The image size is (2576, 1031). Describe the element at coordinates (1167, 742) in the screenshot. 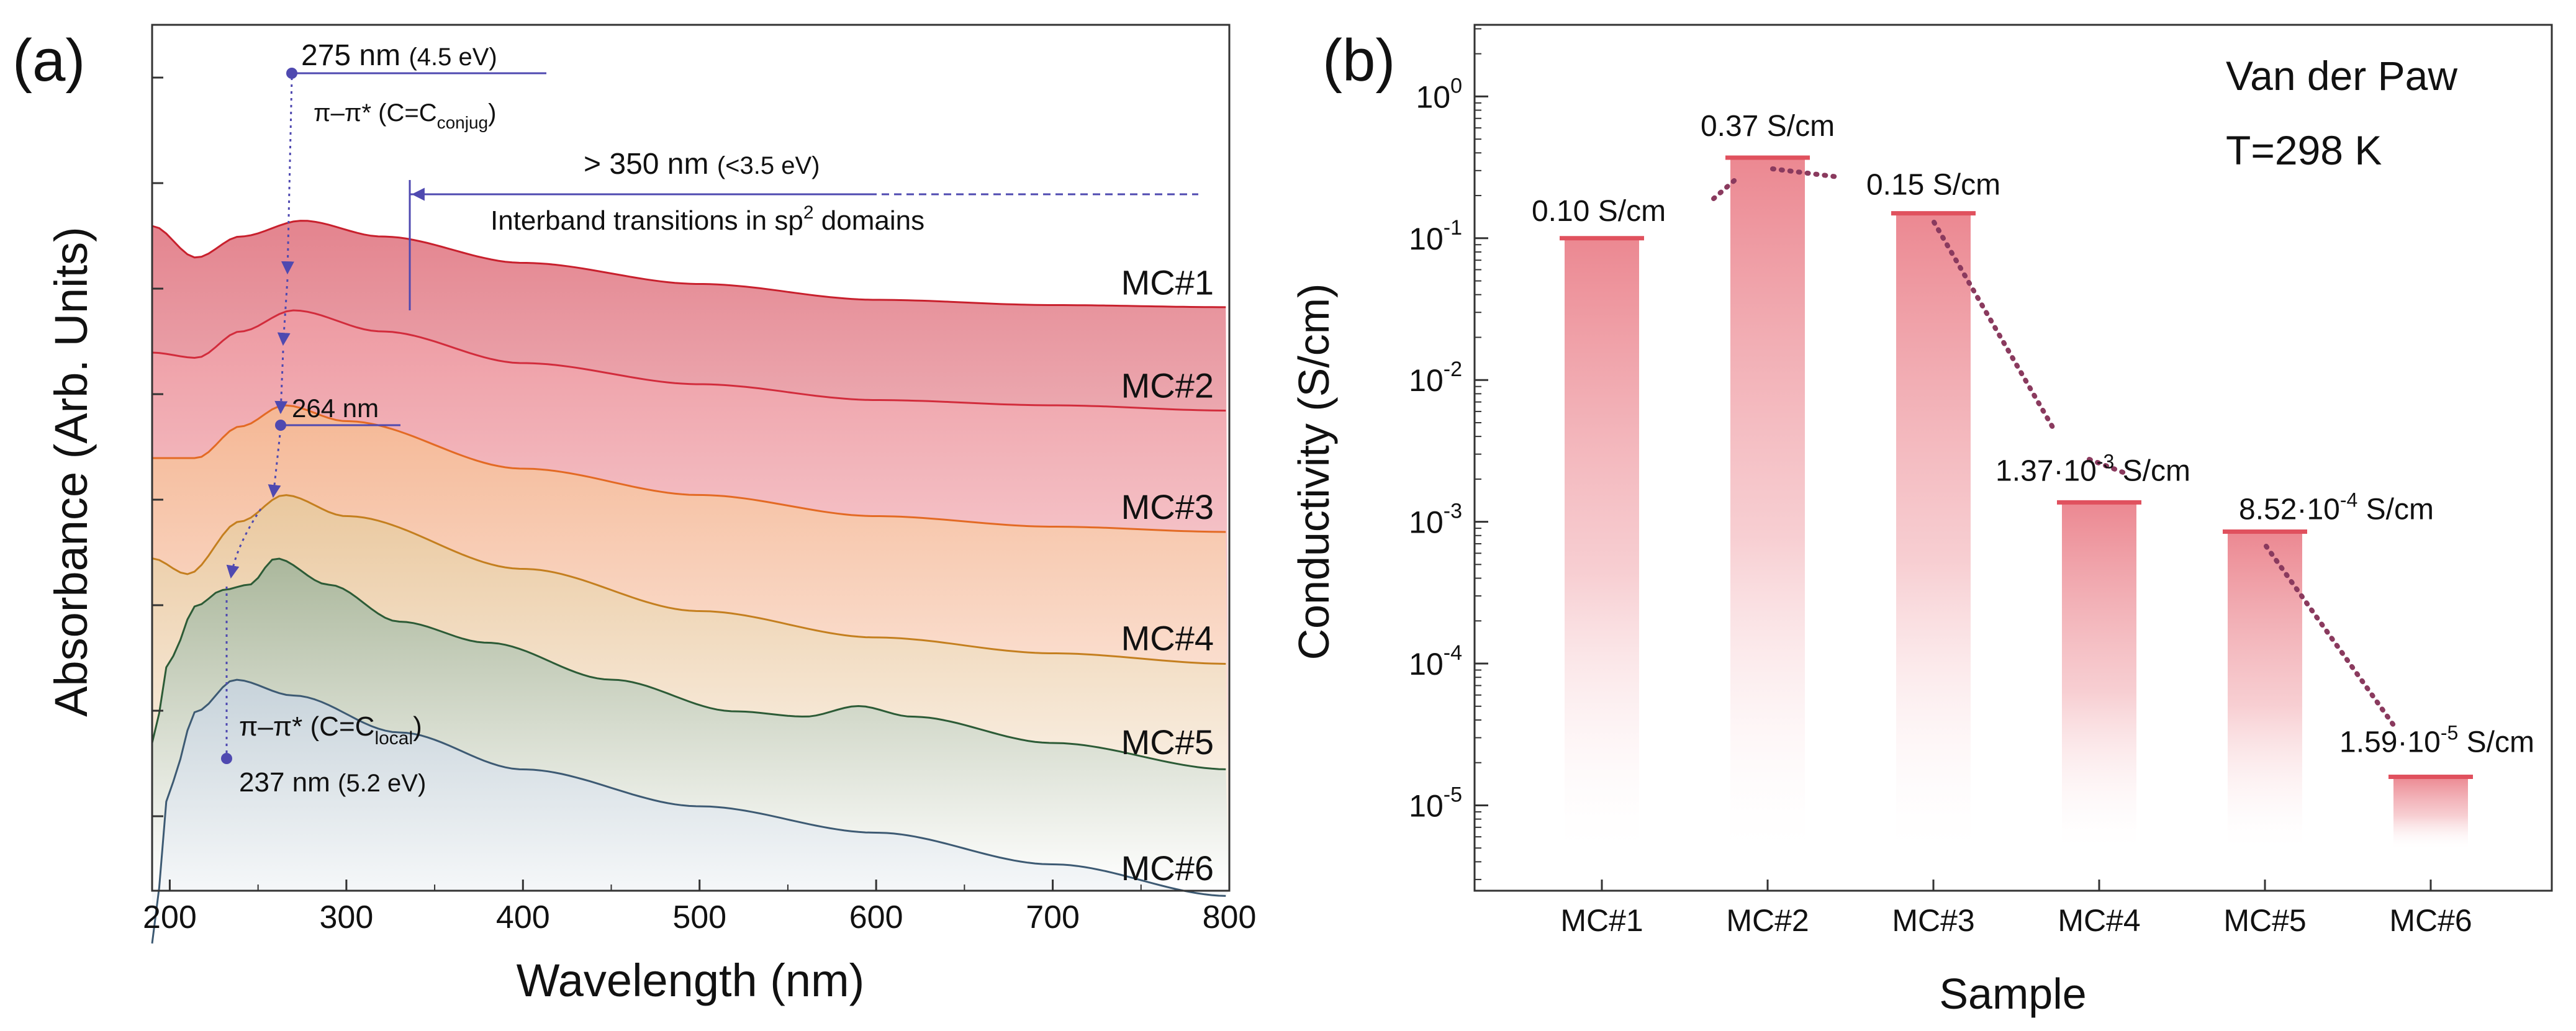

I see `series-label-5: MC#5` at that location.